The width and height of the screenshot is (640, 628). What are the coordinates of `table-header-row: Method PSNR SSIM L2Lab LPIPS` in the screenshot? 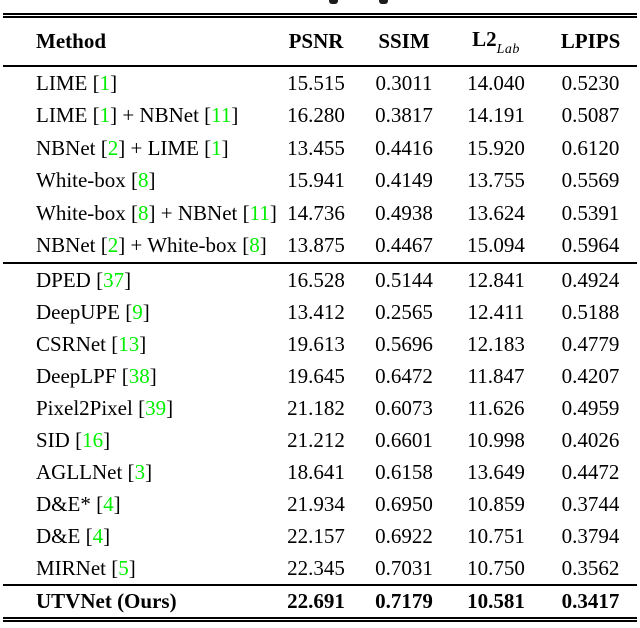 It's located at (320, 41).